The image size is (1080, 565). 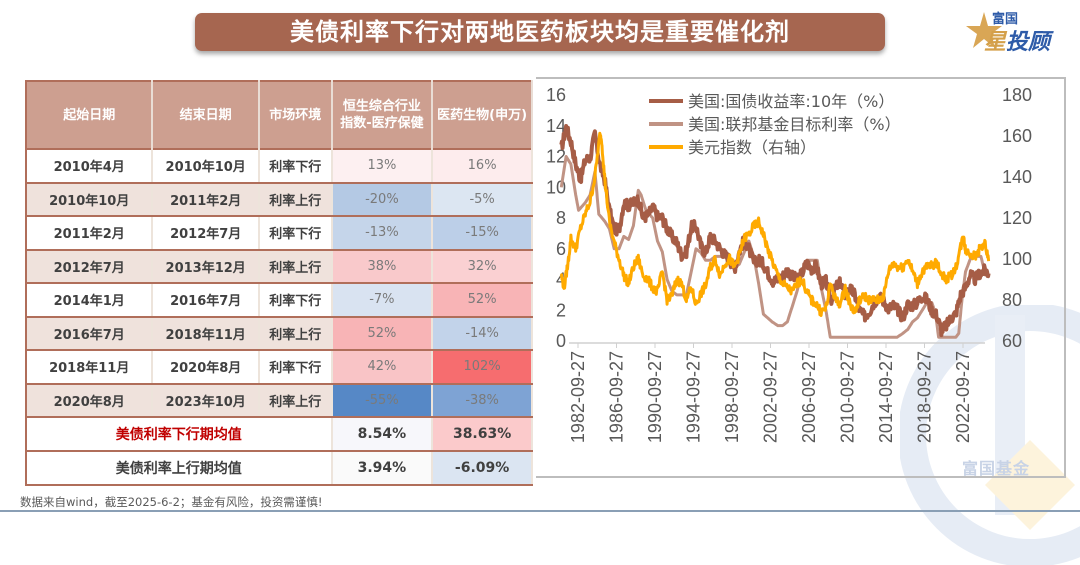 I want to click on start-date-cell: 2020年8月, so click(x=90, y=400).